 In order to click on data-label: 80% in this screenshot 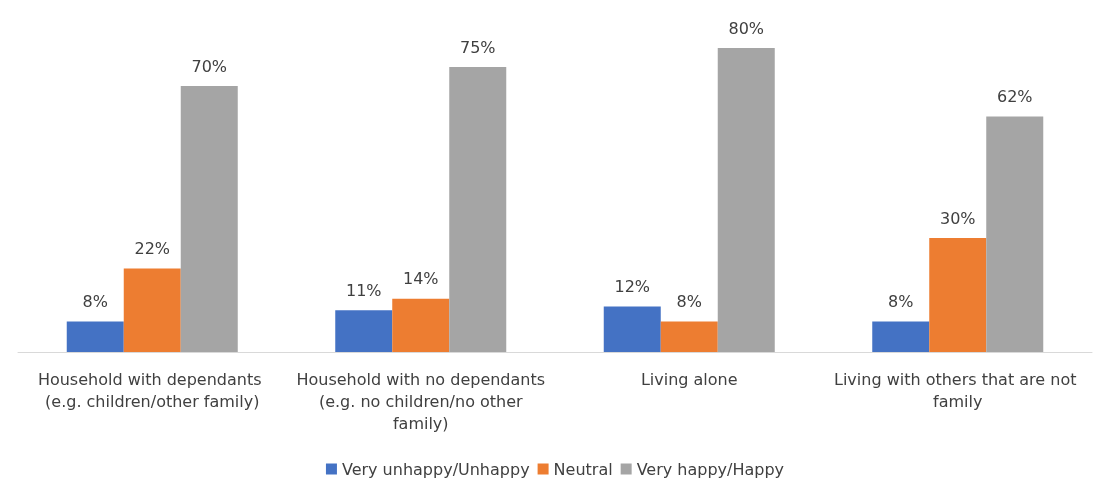, I will do `click(746, 28)`.